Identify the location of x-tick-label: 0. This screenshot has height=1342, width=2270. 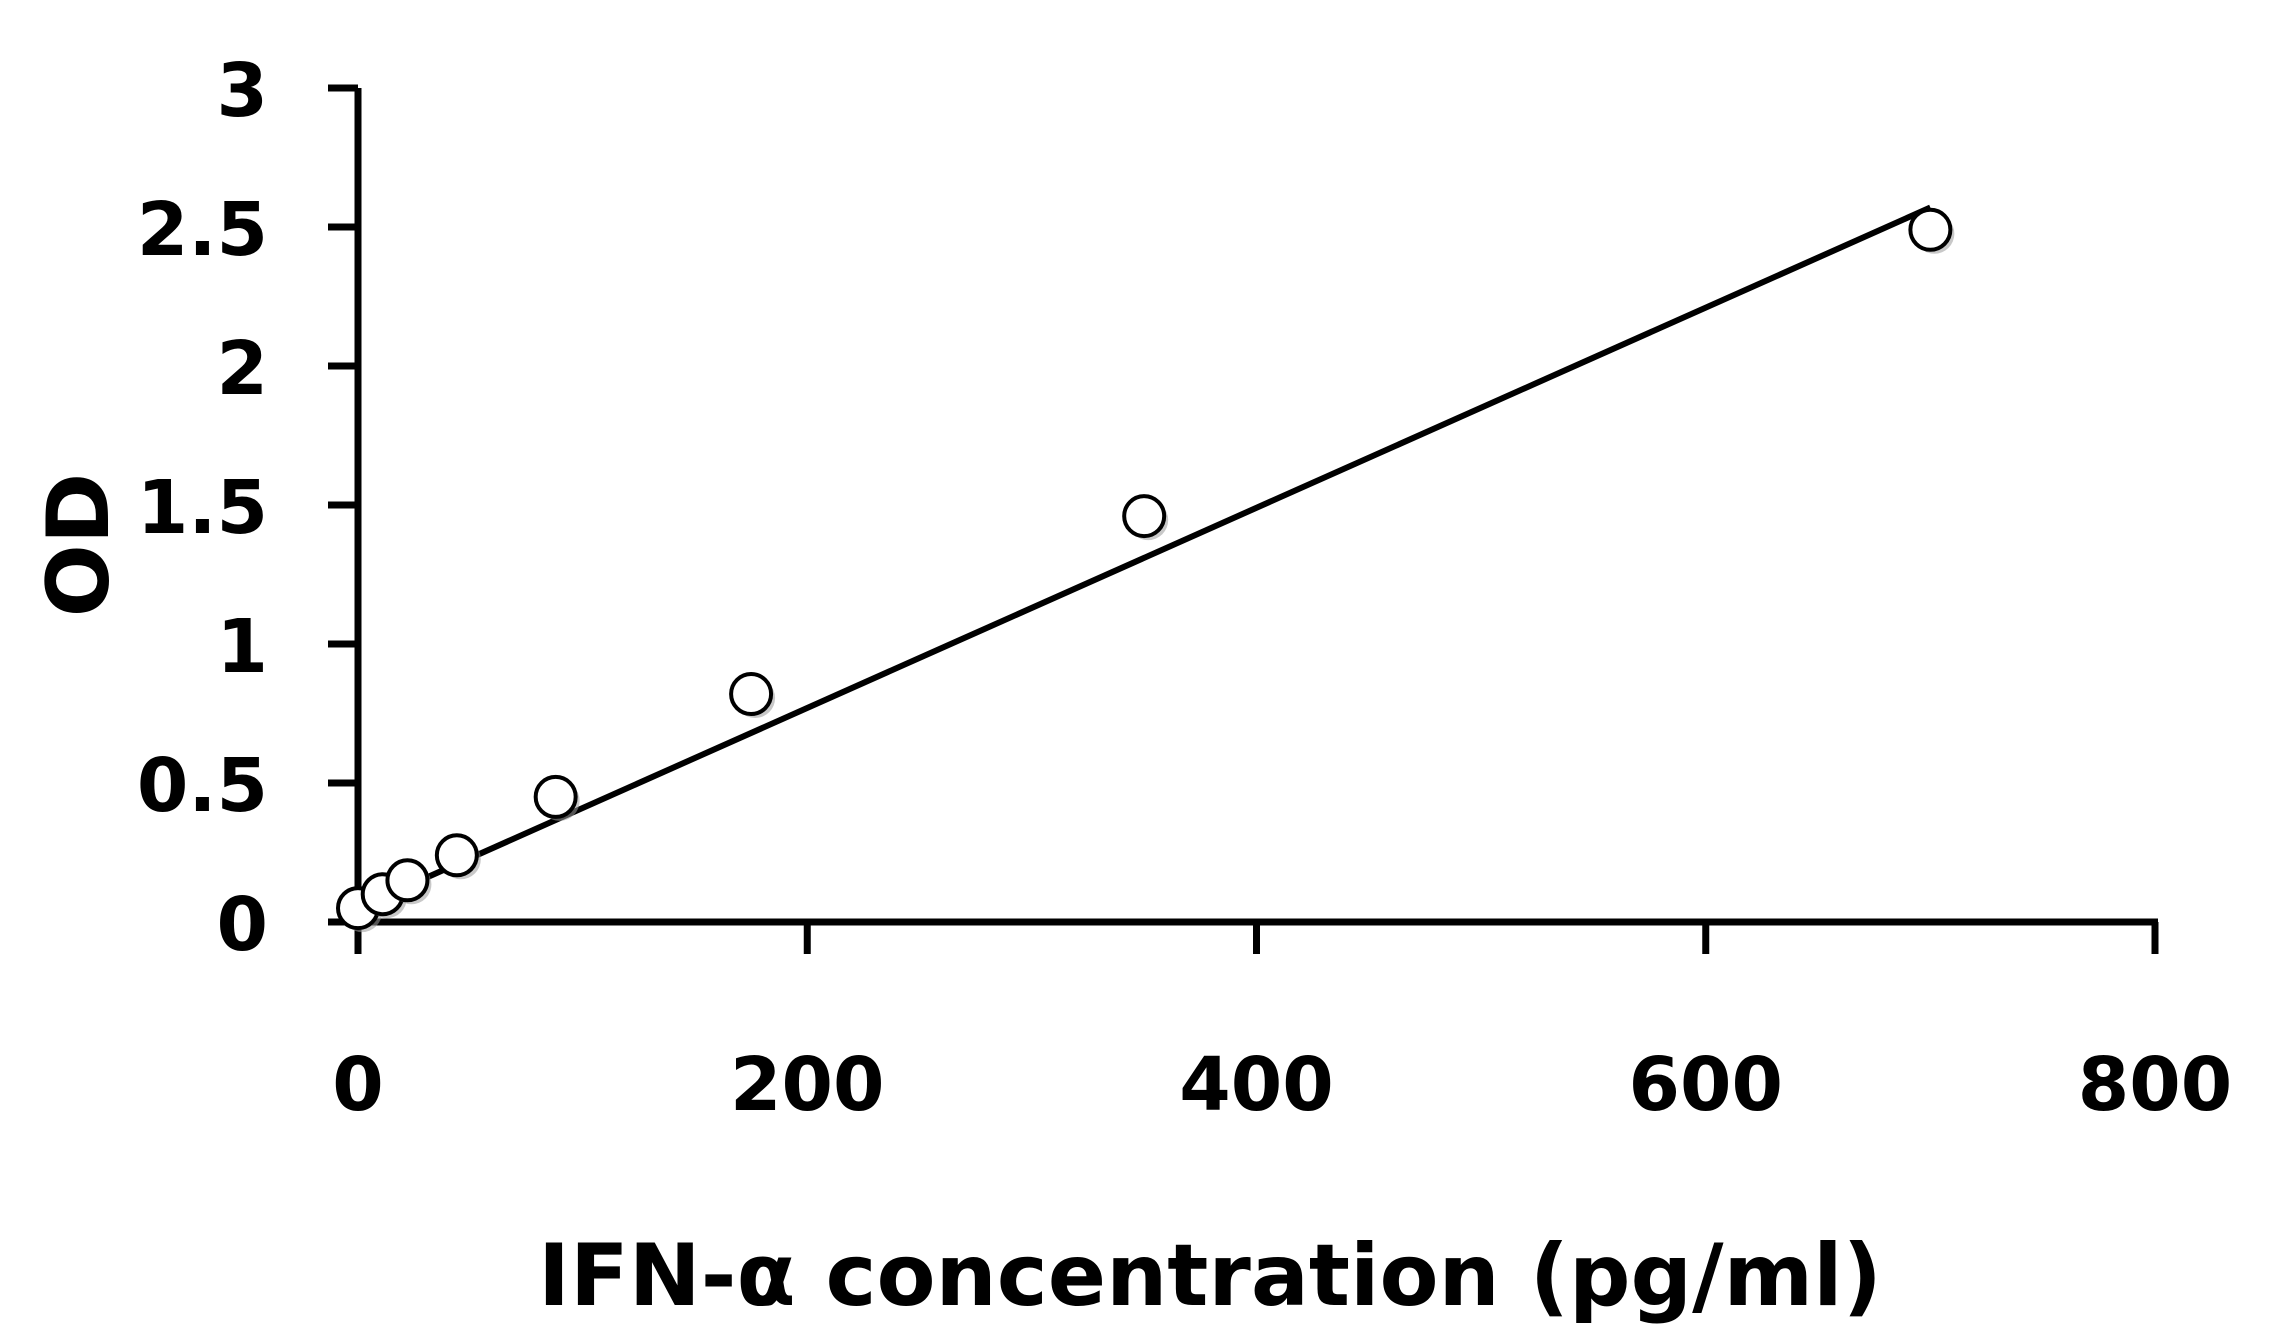
(358, 1085).